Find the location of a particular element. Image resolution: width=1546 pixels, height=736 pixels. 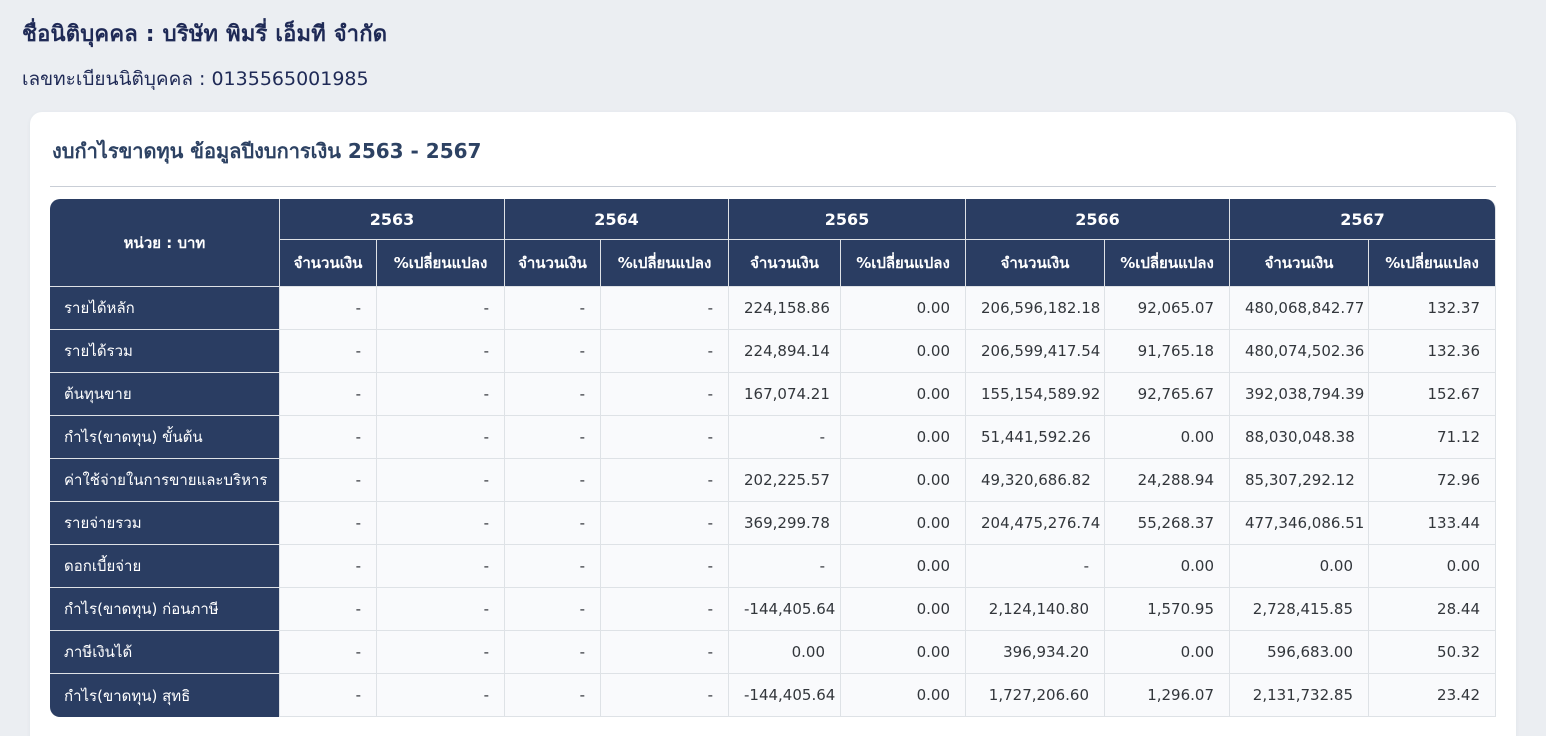

value-cell: 206,599,417.54 is located at coordinates (1035, 351).